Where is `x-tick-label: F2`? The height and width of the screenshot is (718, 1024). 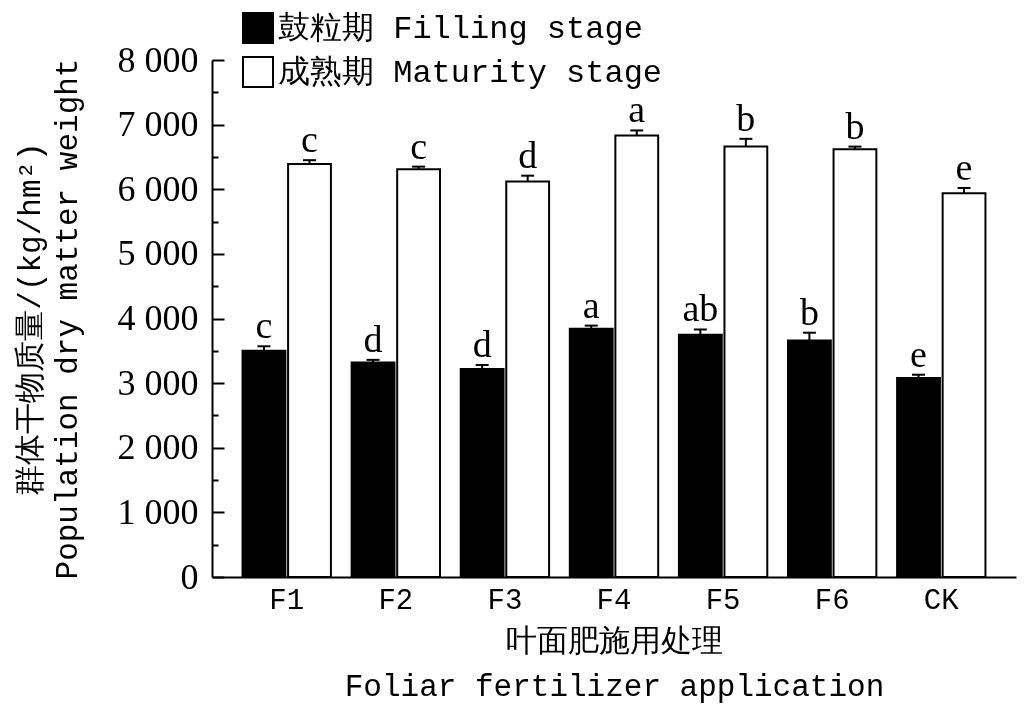
x-tick-label: F2 is located at coordinates (396, 601).